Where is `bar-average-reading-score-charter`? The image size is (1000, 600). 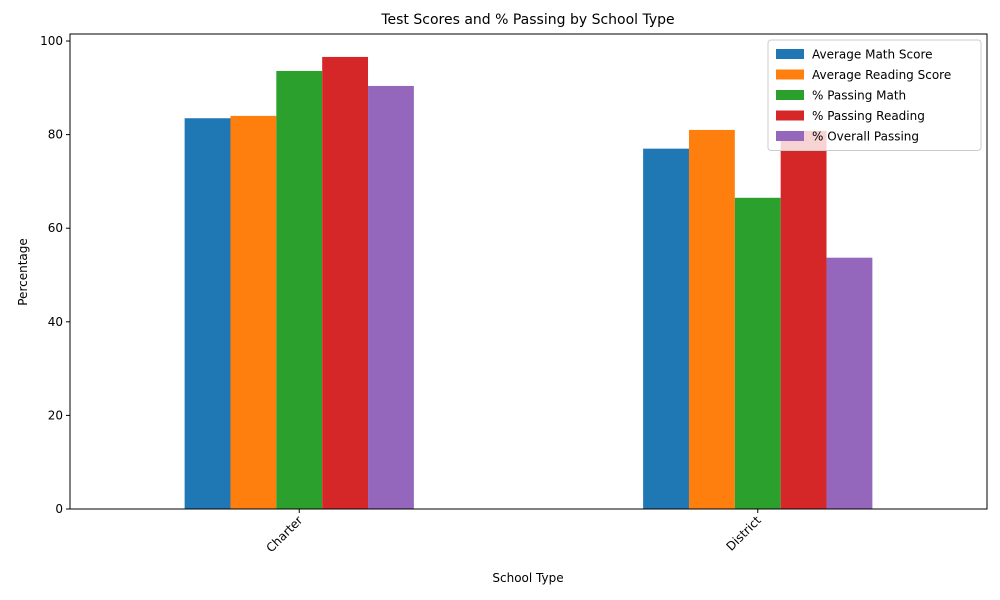 bar-average-reading-score-charter is located at coordinates (253, 312).